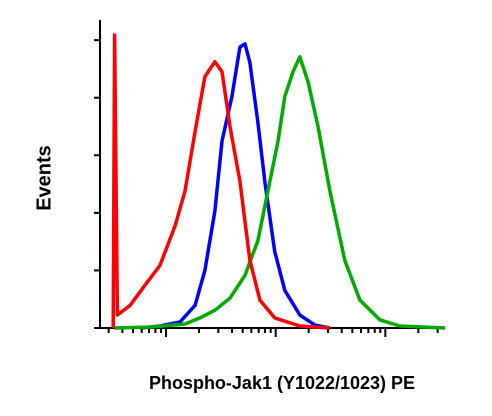 The height and width of the screenshot is (416, 492). What do you see at coordinates (44, 178) in the screenshot?
I see `y-axis-label: Events` at bounding box center [44, 178].